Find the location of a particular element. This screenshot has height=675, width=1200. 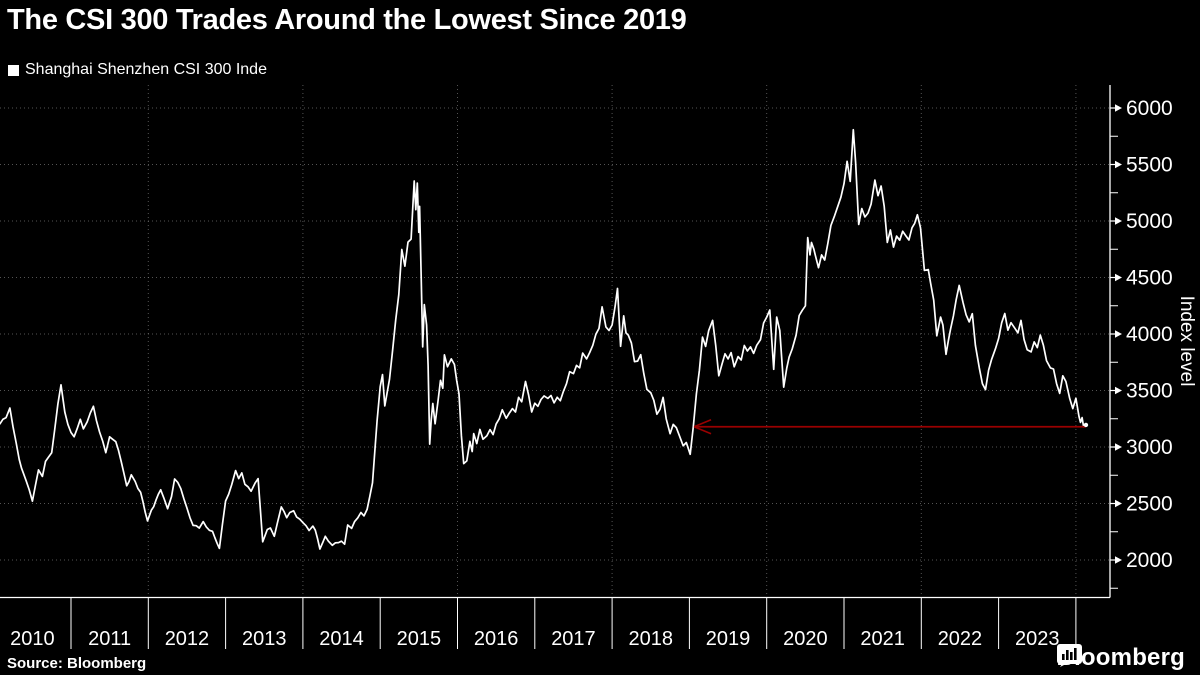

y-axis-value-label: 3500 is located at coordinates (1149, 391).